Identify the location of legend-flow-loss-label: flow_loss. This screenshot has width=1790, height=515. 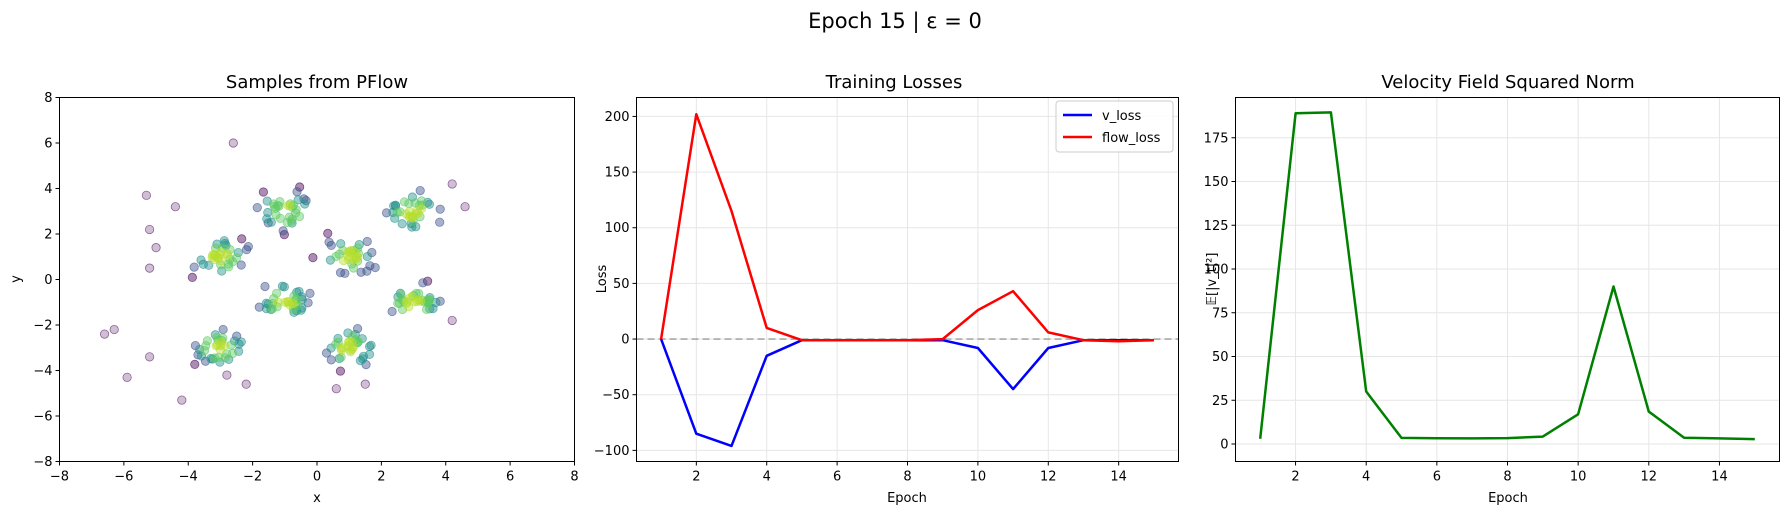
(1131, 138).